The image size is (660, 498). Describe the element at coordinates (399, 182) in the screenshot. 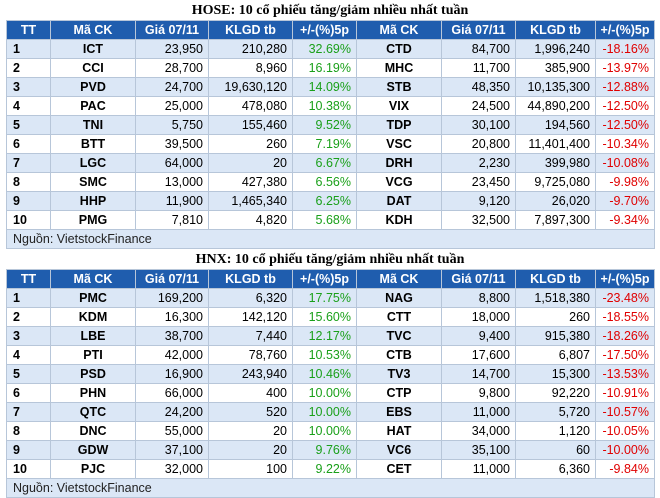

I see `ticker-cell: VCG` at that location.